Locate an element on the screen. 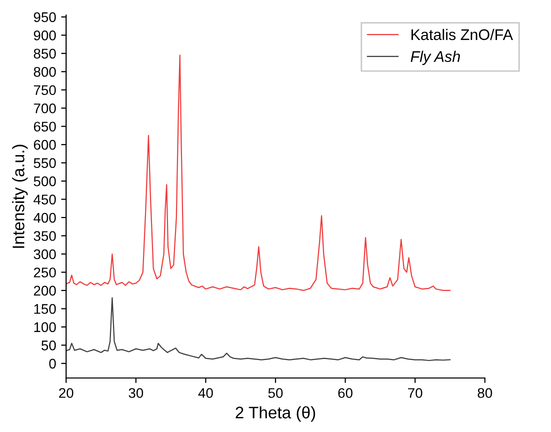 This screenshot has height=432, width=551. y-axis-title: Intensity (a.u.) is located at coordinates (20, 196).